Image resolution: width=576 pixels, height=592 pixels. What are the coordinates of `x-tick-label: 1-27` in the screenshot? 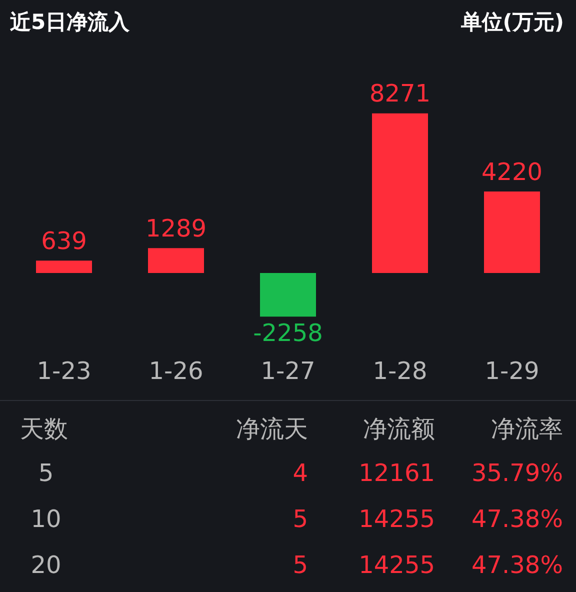 It's located at (288, 370).